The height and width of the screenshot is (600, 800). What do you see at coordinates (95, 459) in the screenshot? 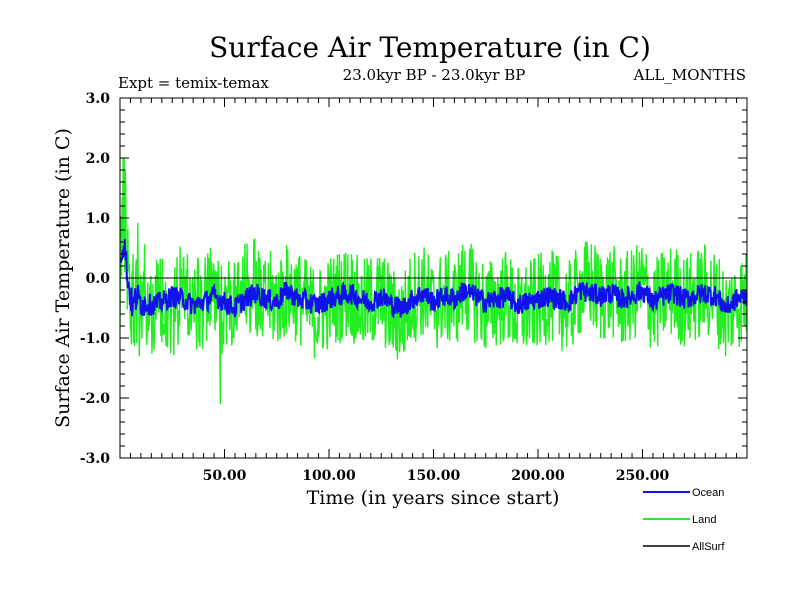
I see `y-tick-label: -3.0` at bounding box center [95, 459].